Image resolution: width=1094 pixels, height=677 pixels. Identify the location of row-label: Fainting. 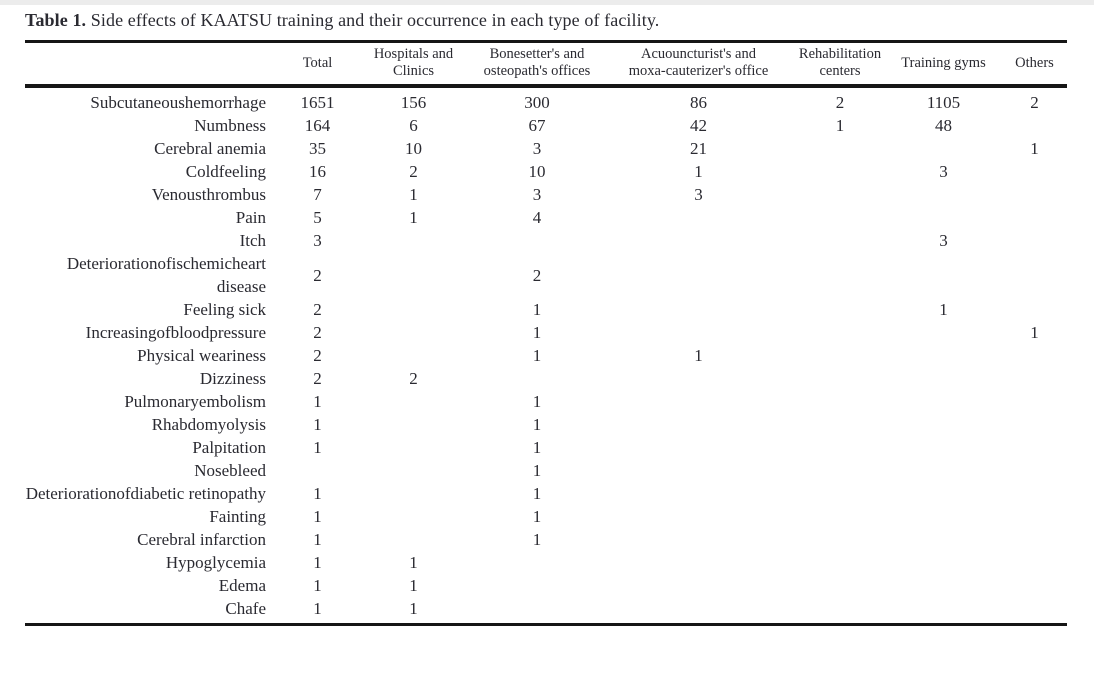
(237, 516).